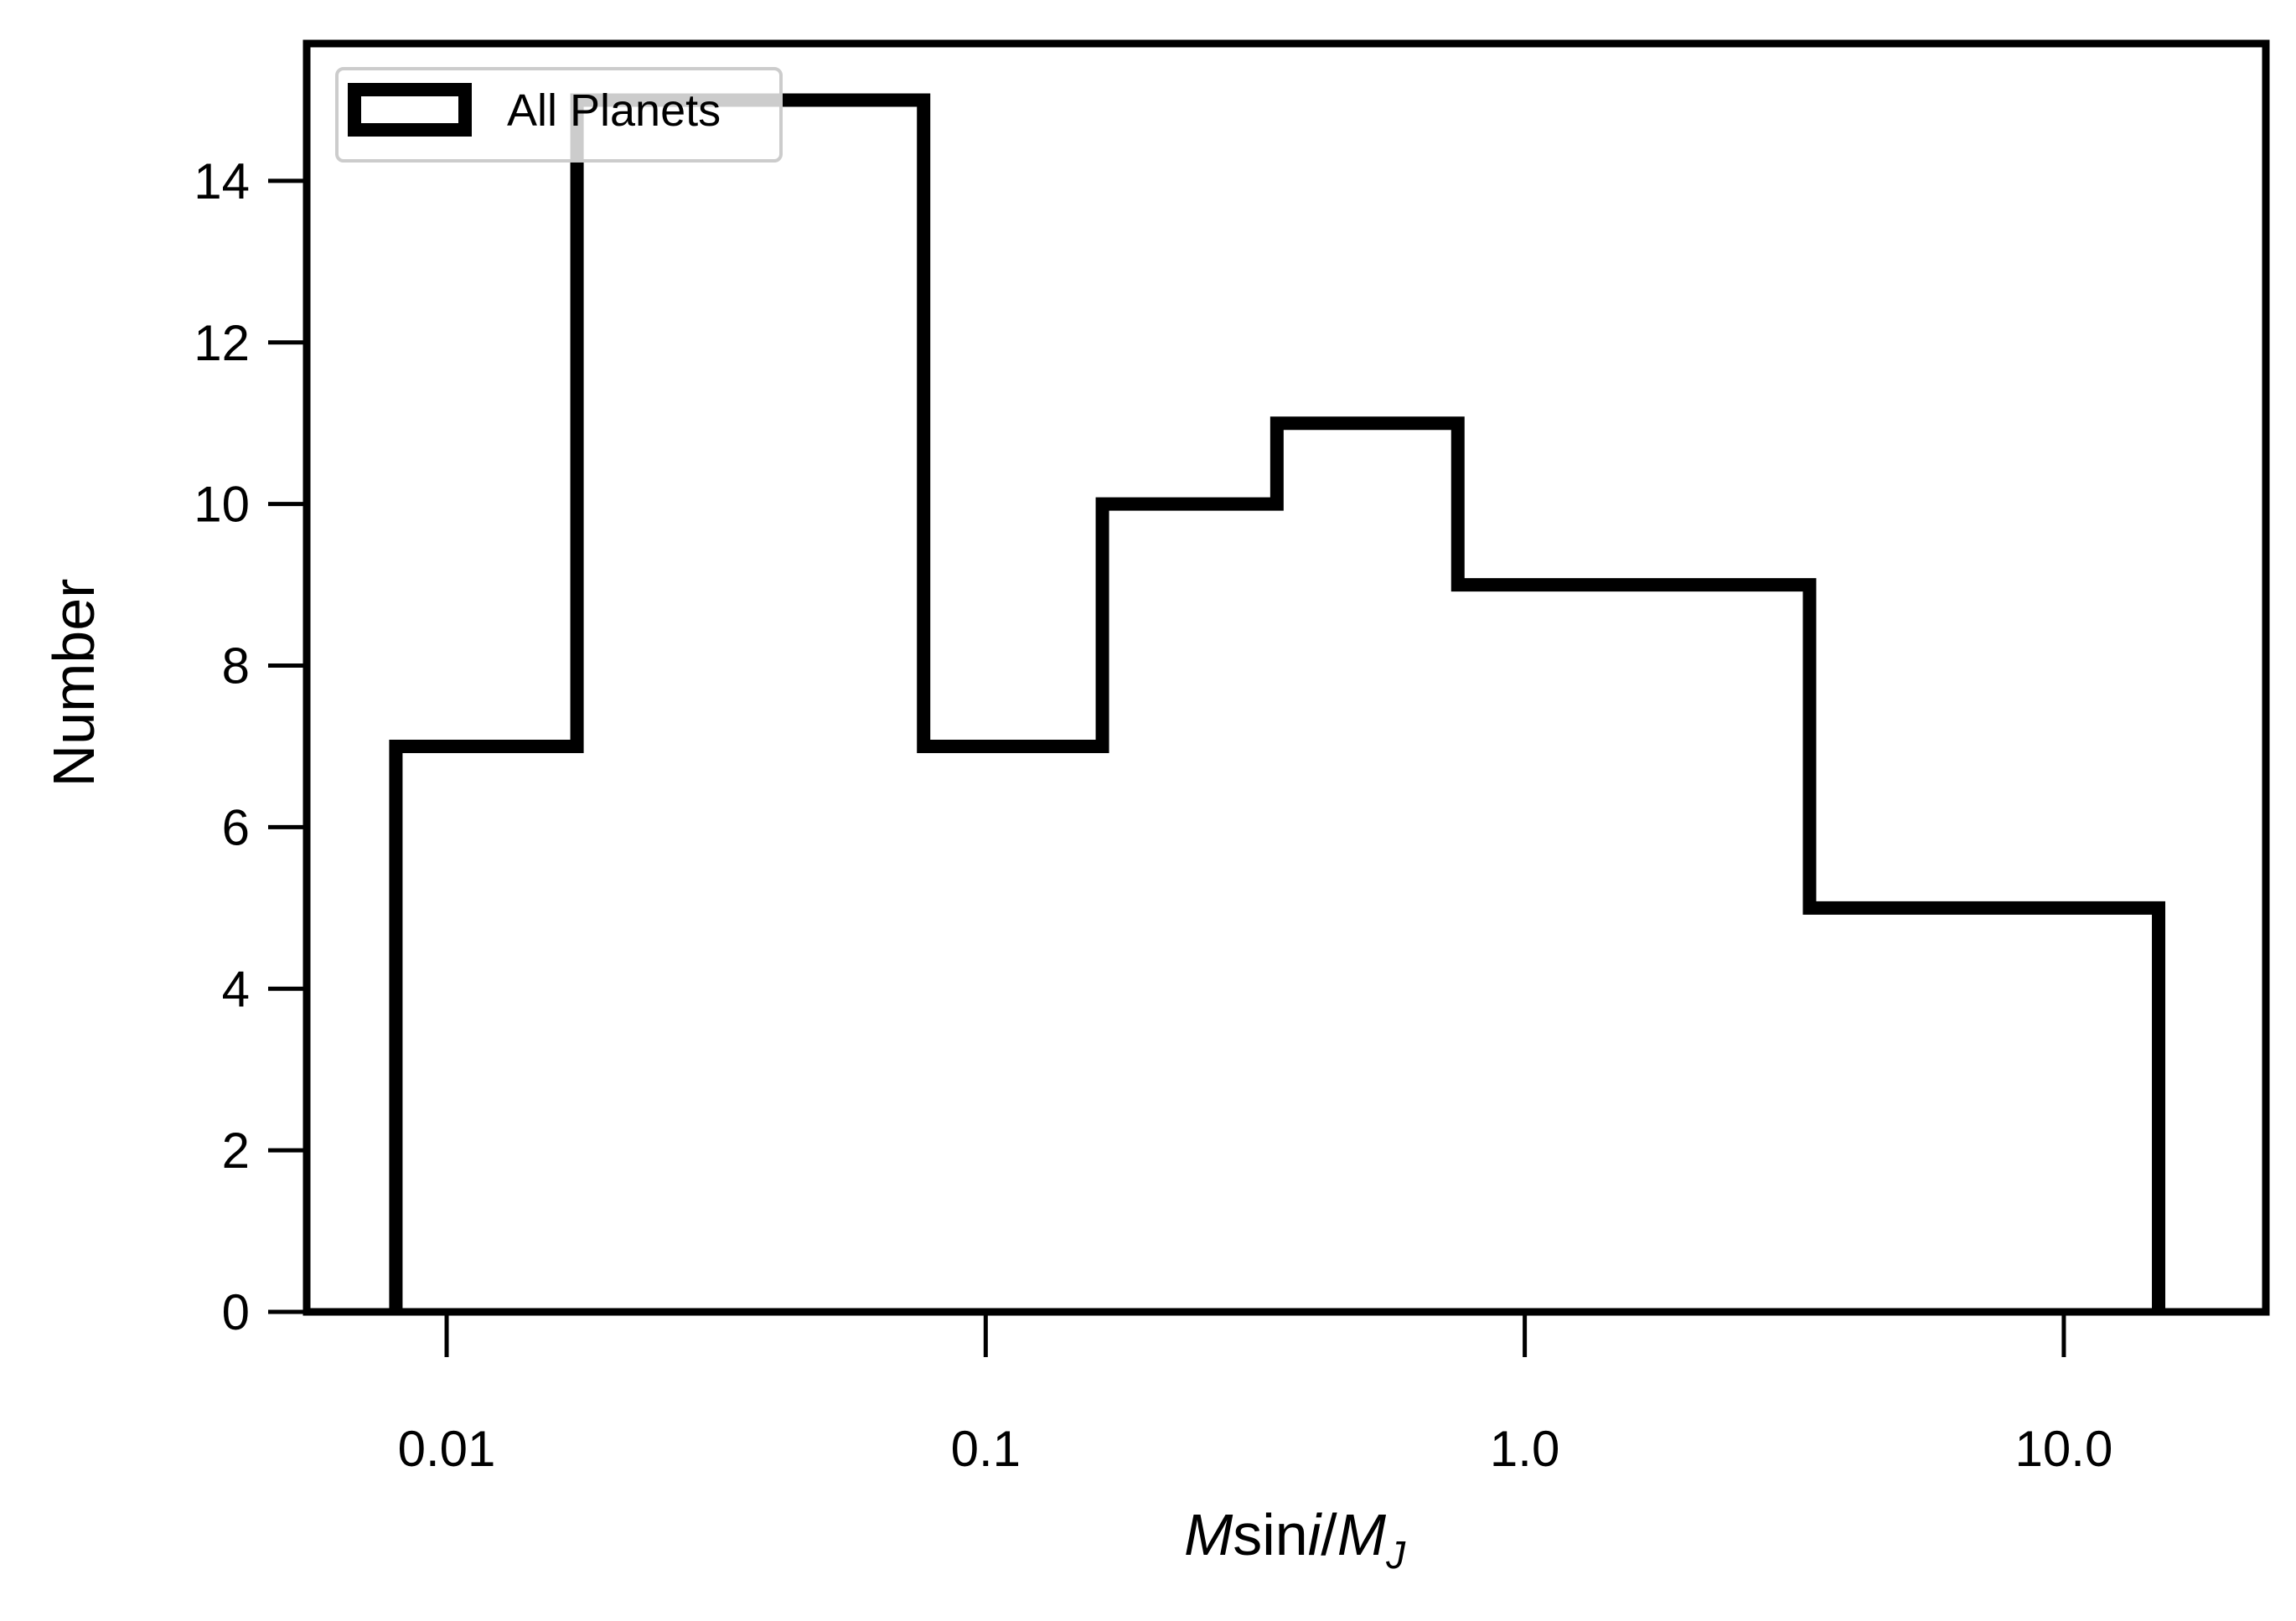 Image resolution: width=2296 pixels, height=1621 pixels. Describe the element at coordinates (236, 827) in the screenshot. I see `y-tick-label: 6` at that location.